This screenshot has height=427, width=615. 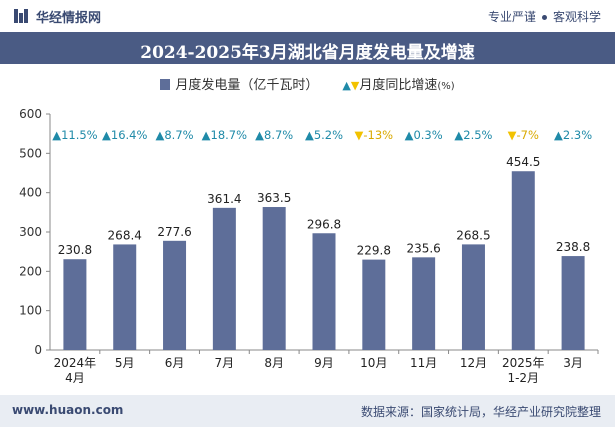 What do you see at coordinates (75, 250) in the screenshot?
I see `bar-value-label: 230.8` at bounding box center [75, 250].